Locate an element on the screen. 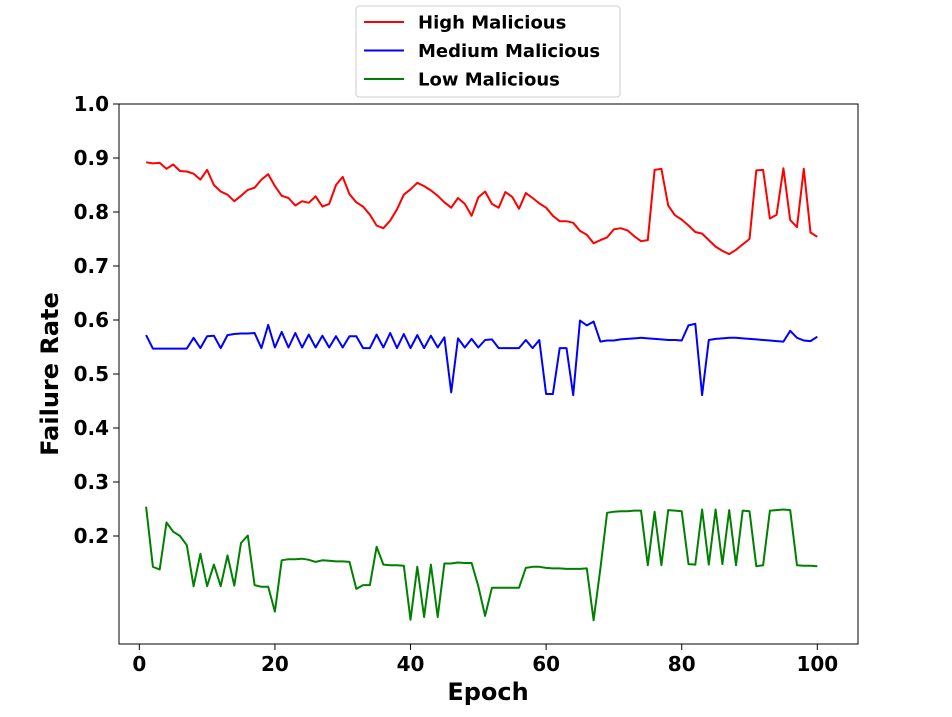 The width and height of the screenshot is (952, 717). y-tick-label: 1.0 is located at coordinates (91, 104).